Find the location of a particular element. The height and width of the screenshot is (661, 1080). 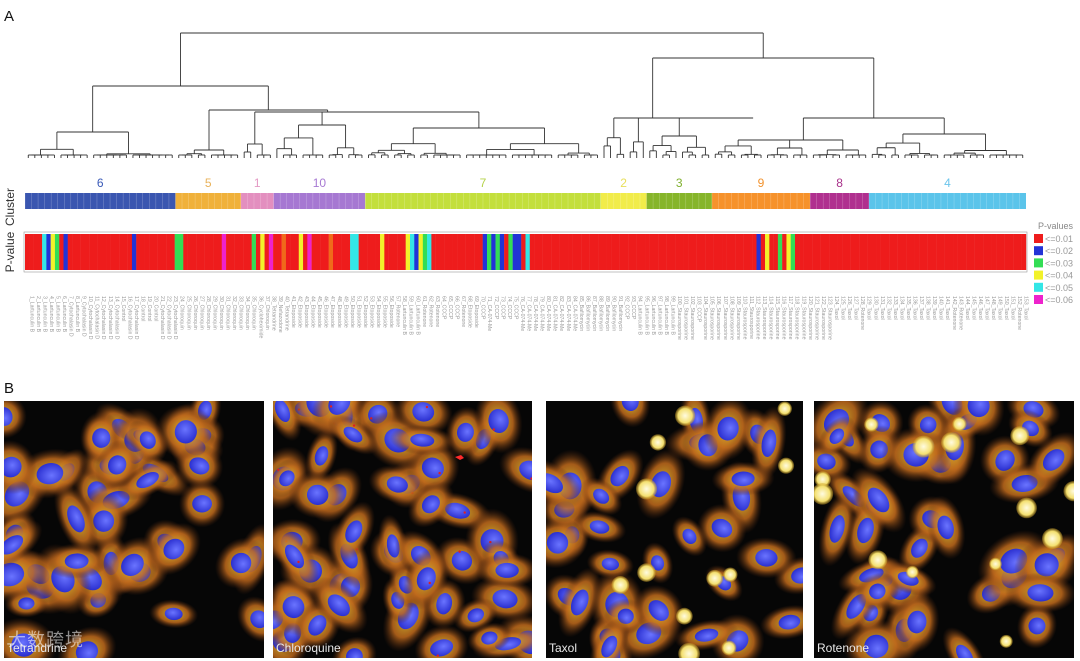

sample-label: 153_Taxol is located at coordinates (1026, 308).